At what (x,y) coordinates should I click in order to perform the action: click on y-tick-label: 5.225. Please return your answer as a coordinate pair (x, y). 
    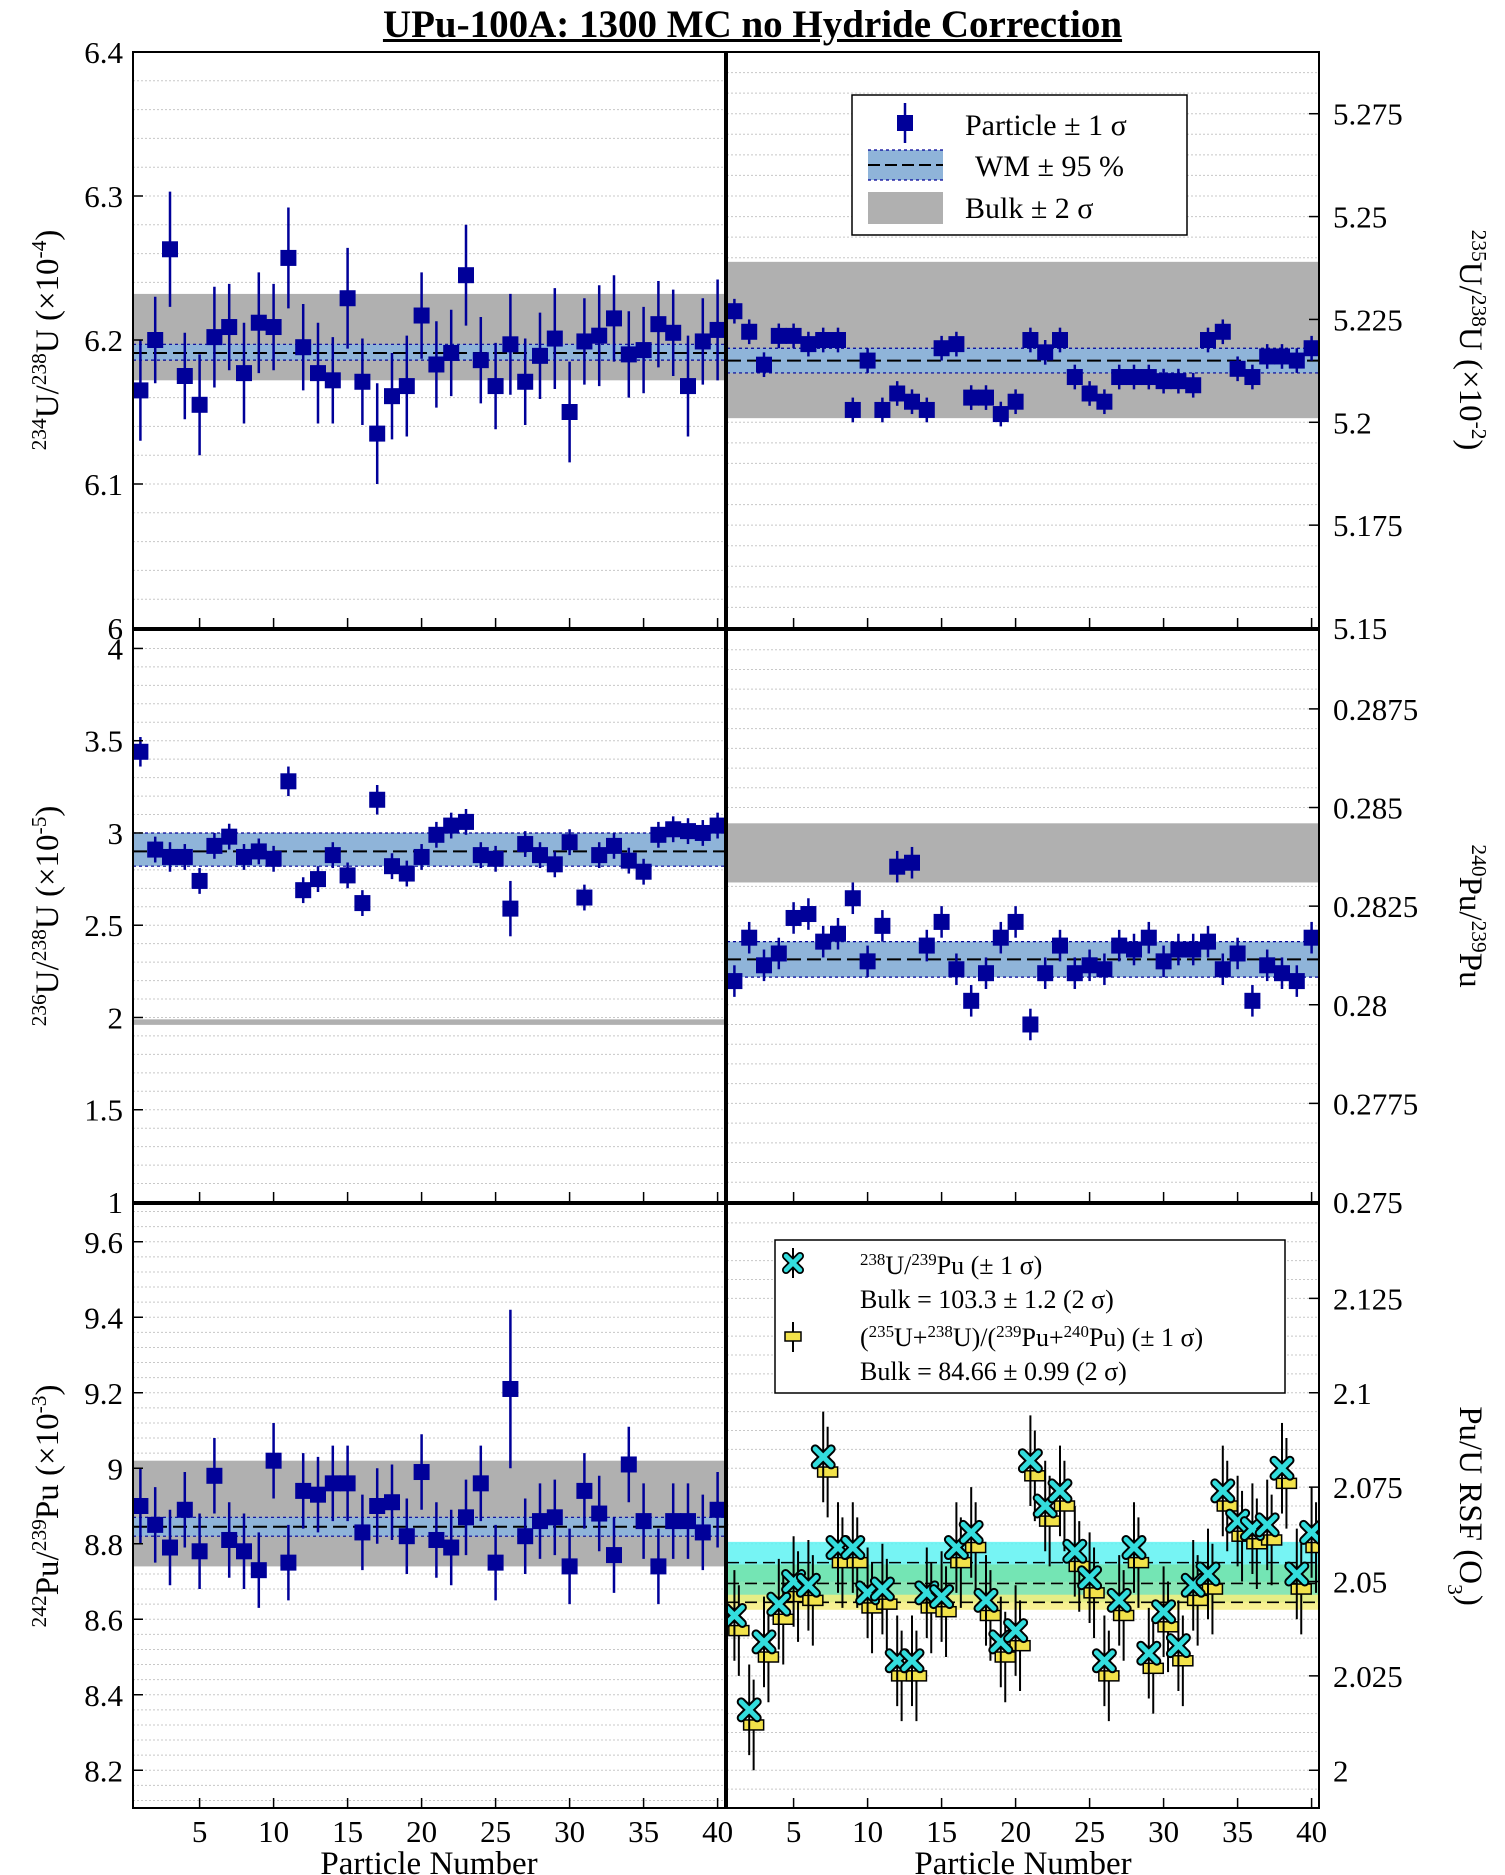
    Looking at the image, I should click on (1368, 319).